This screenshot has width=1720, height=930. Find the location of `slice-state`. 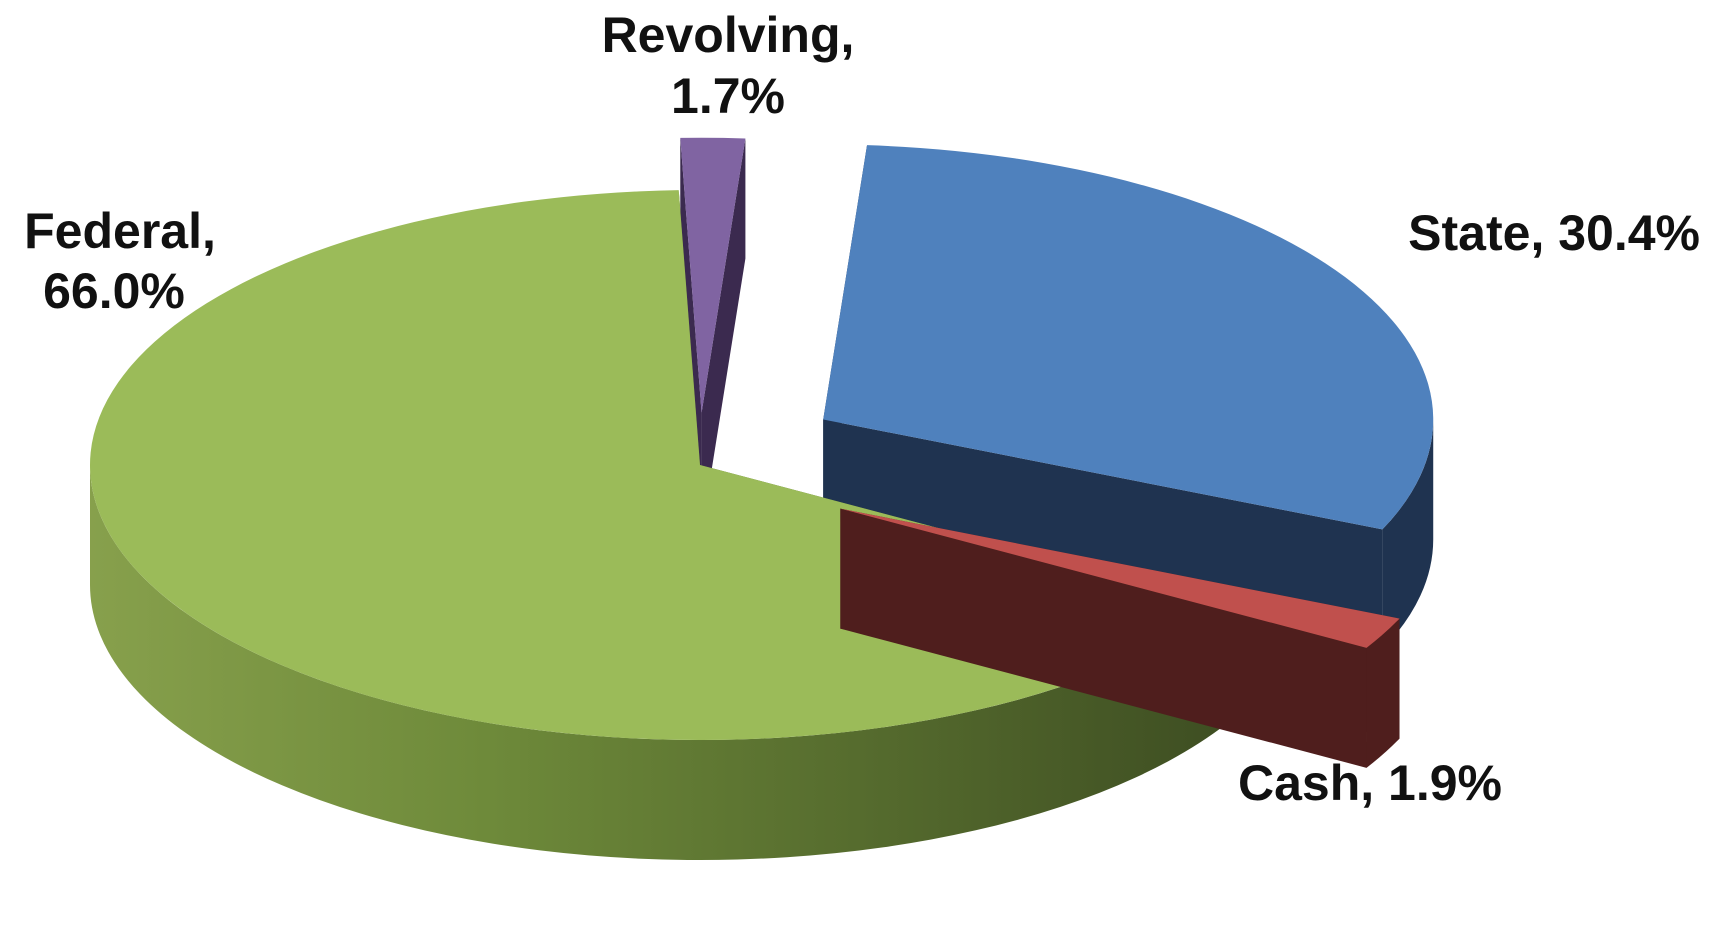

slice-state is located at coordinates (1128, 337).